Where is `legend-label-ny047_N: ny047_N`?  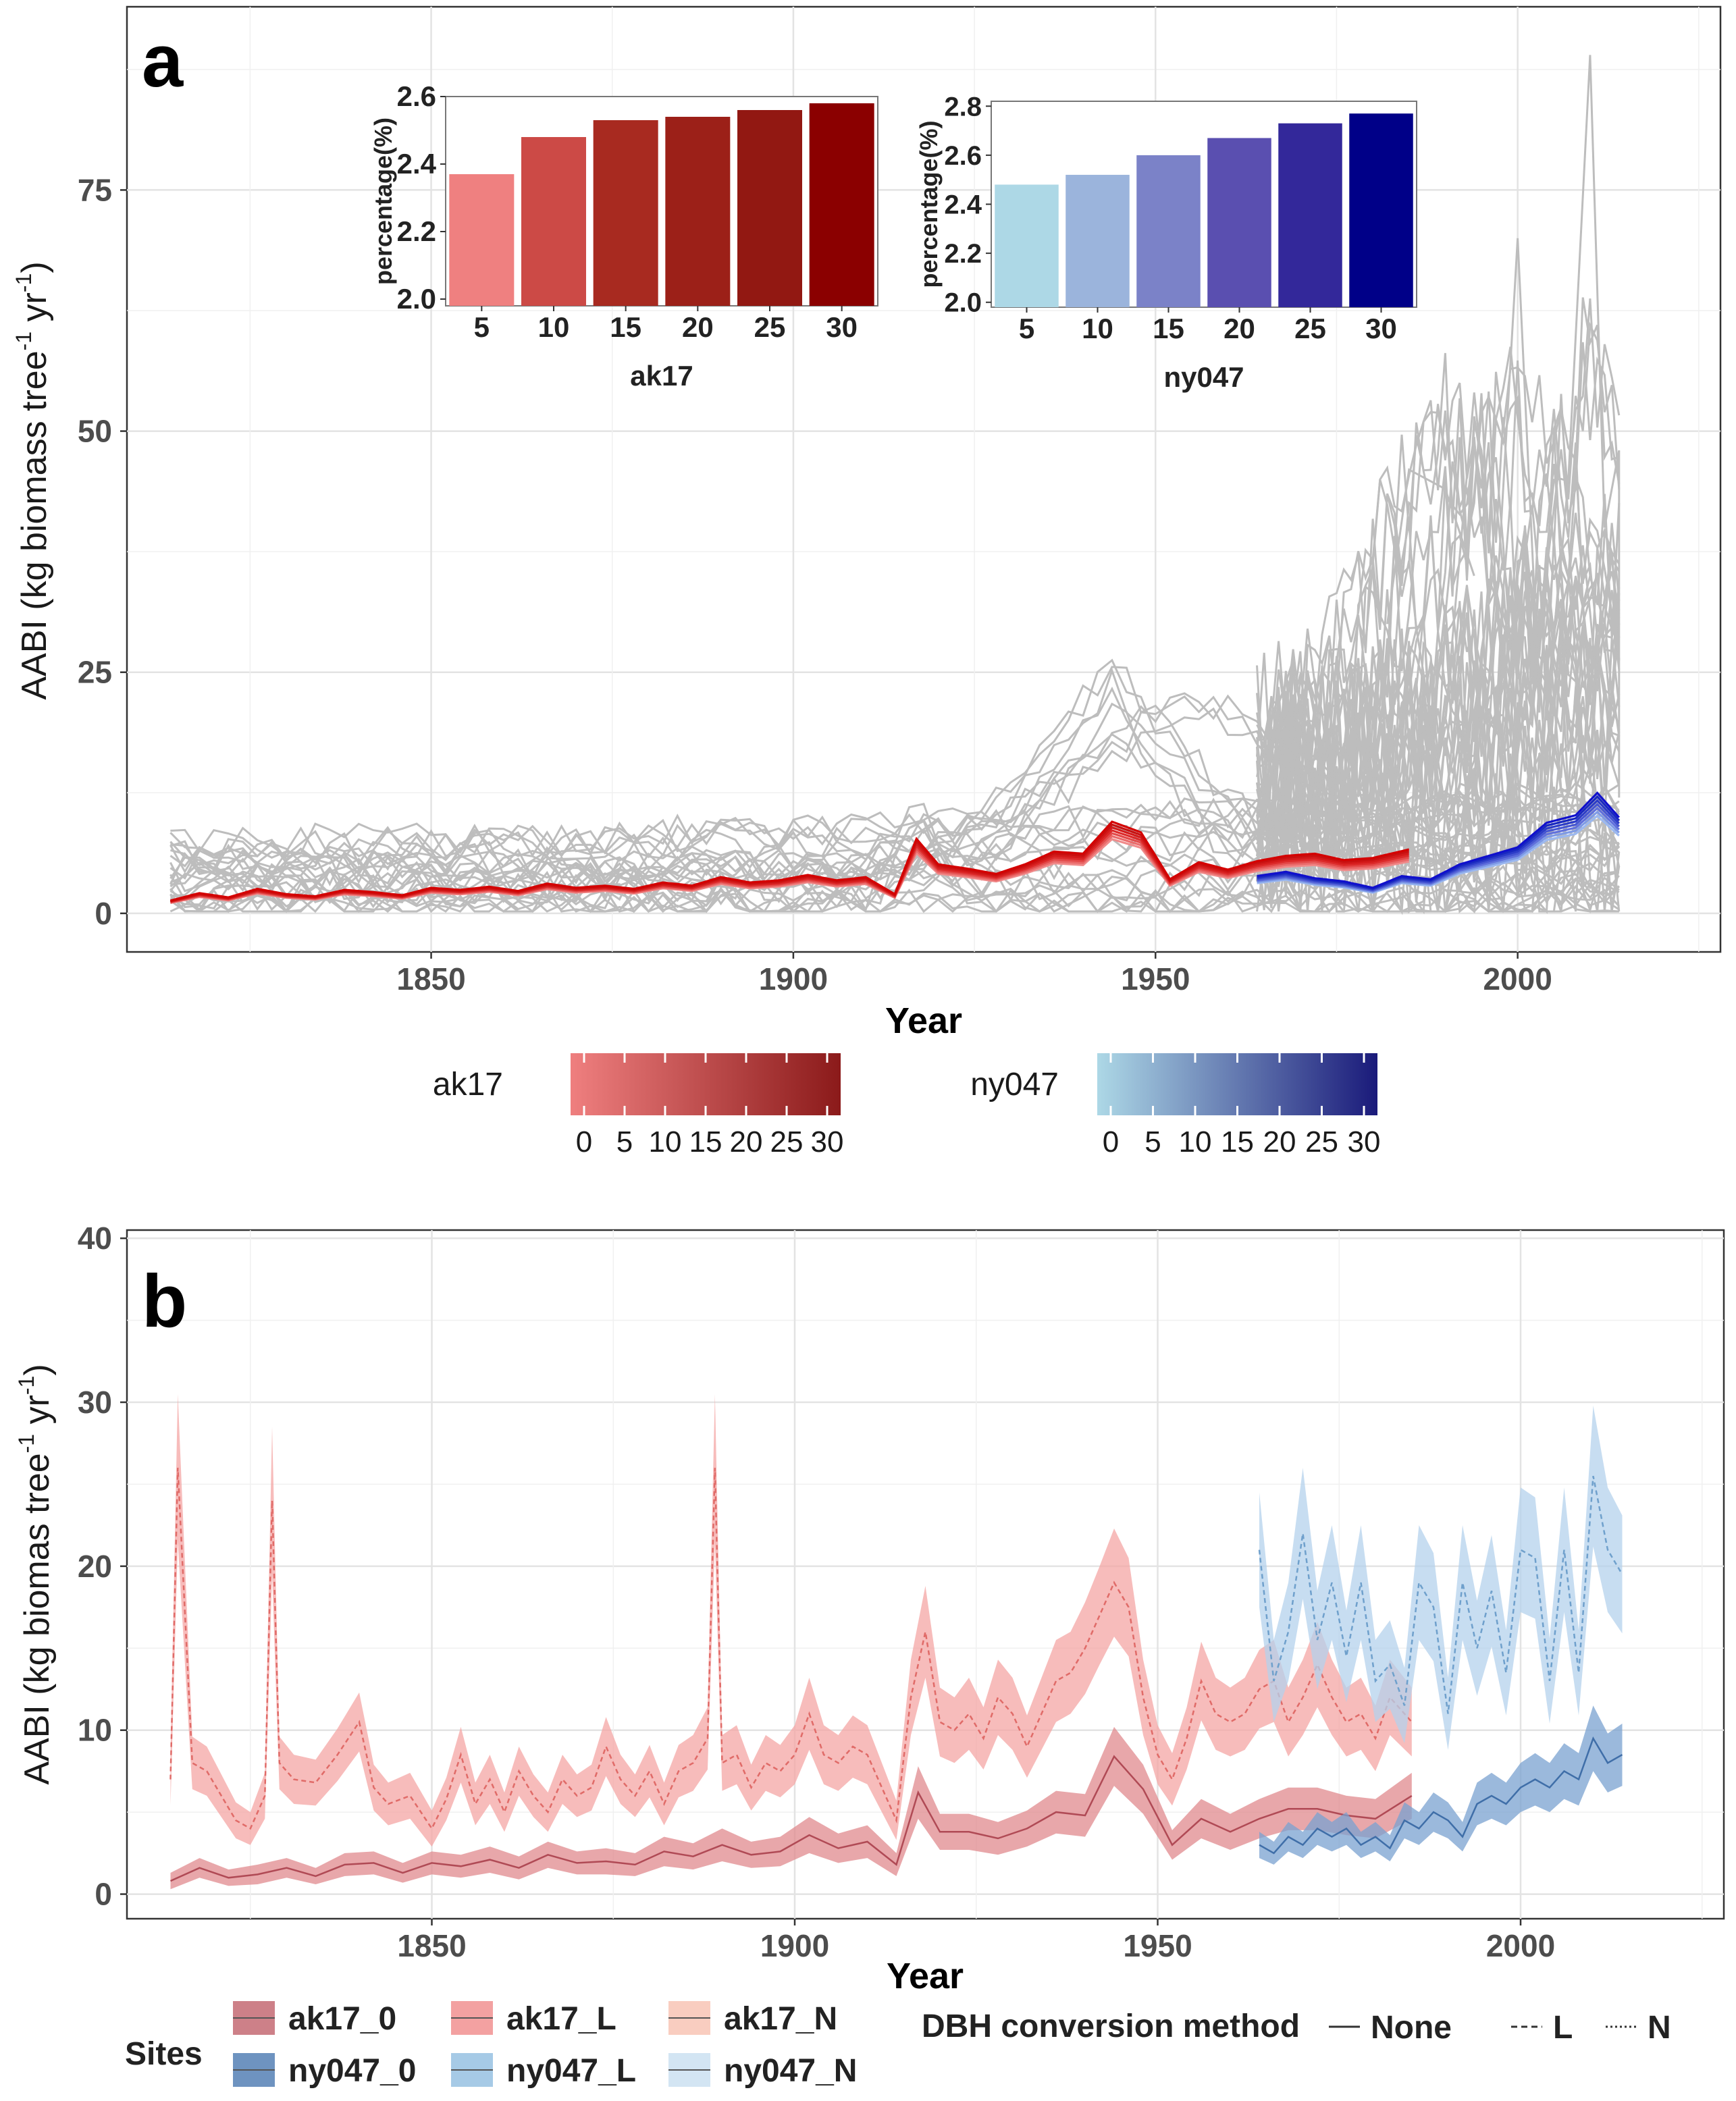 legend-label-ny047_N: ny047_N is located at coordinates (790, 2071).